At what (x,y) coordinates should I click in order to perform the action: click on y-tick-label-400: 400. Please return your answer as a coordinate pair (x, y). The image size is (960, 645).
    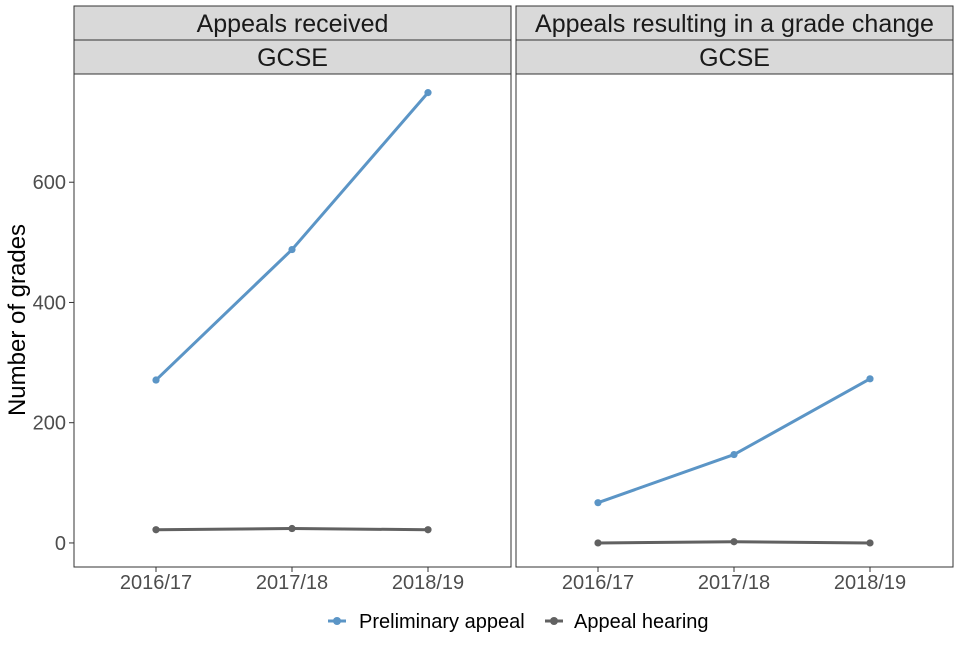
    Looking at the image, I should click on (49, 303).